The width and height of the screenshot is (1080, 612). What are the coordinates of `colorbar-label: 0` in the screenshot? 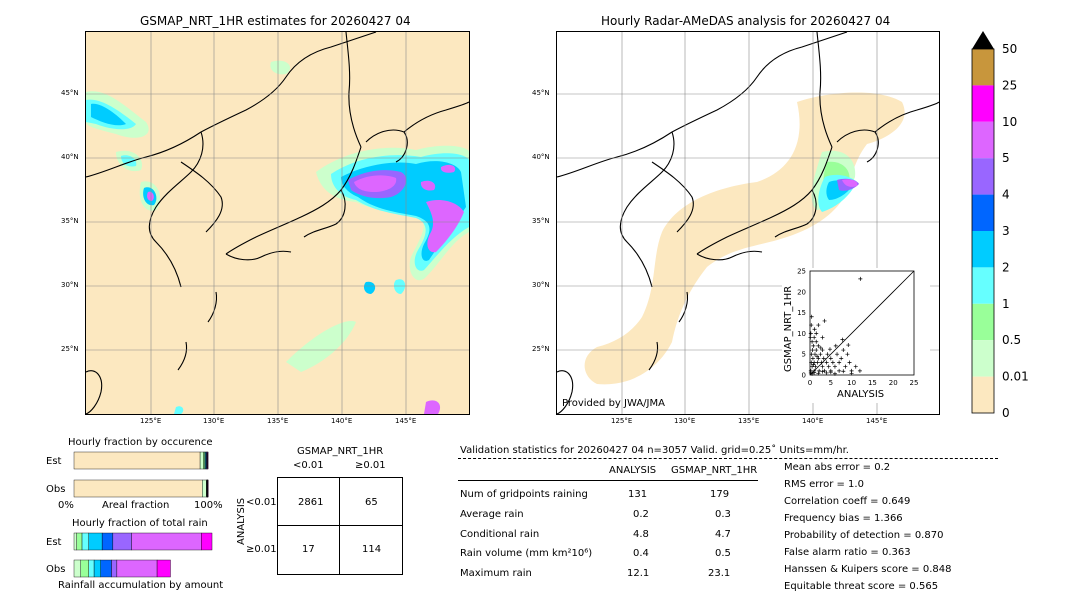 It's located at (1006, 413).